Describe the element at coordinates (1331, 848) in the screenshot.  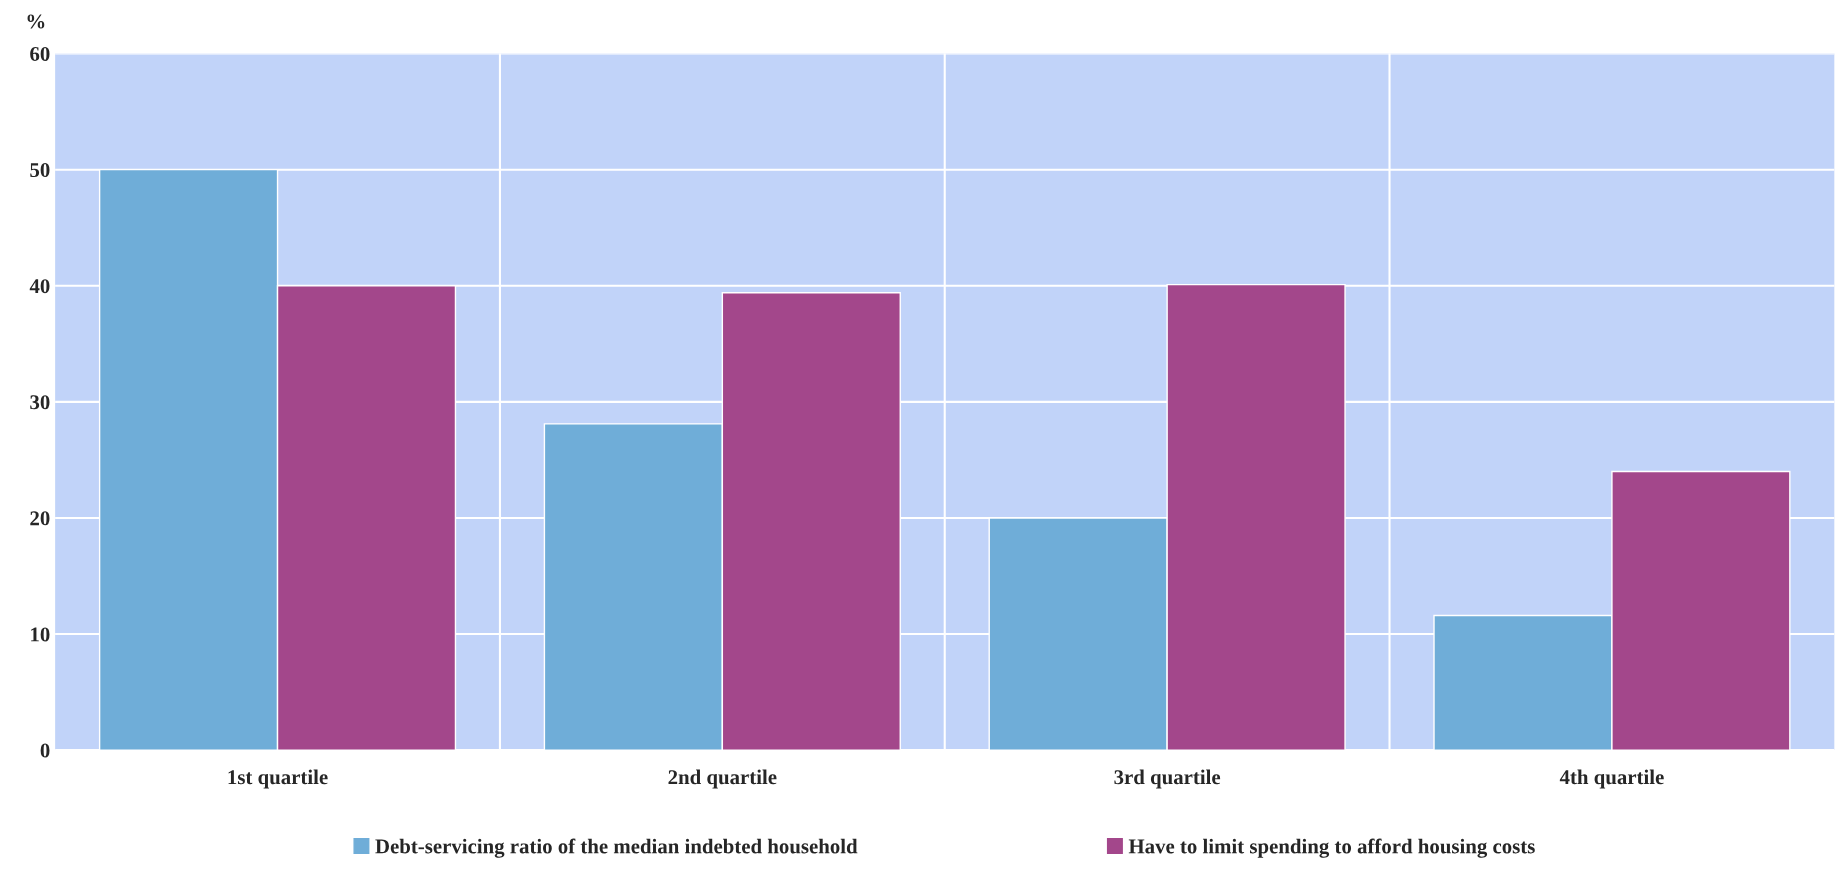
I see `legend-label: Have to limit spending to afford housing costs` at that location.